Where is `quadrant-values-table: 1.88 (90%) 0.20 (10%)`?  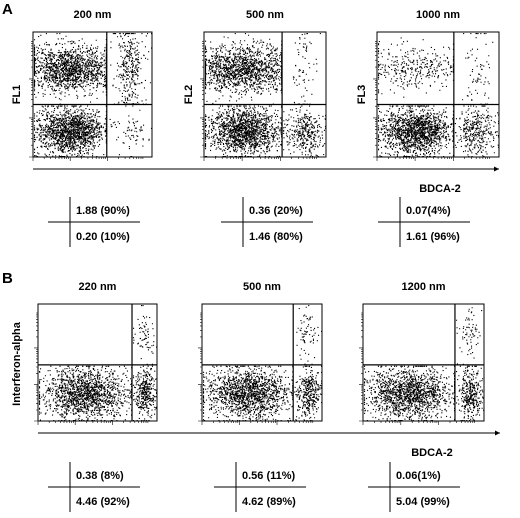 quadrant-values-table: 1.88 (90%) 0.20 (10%) is located at coordinates (94, 222).